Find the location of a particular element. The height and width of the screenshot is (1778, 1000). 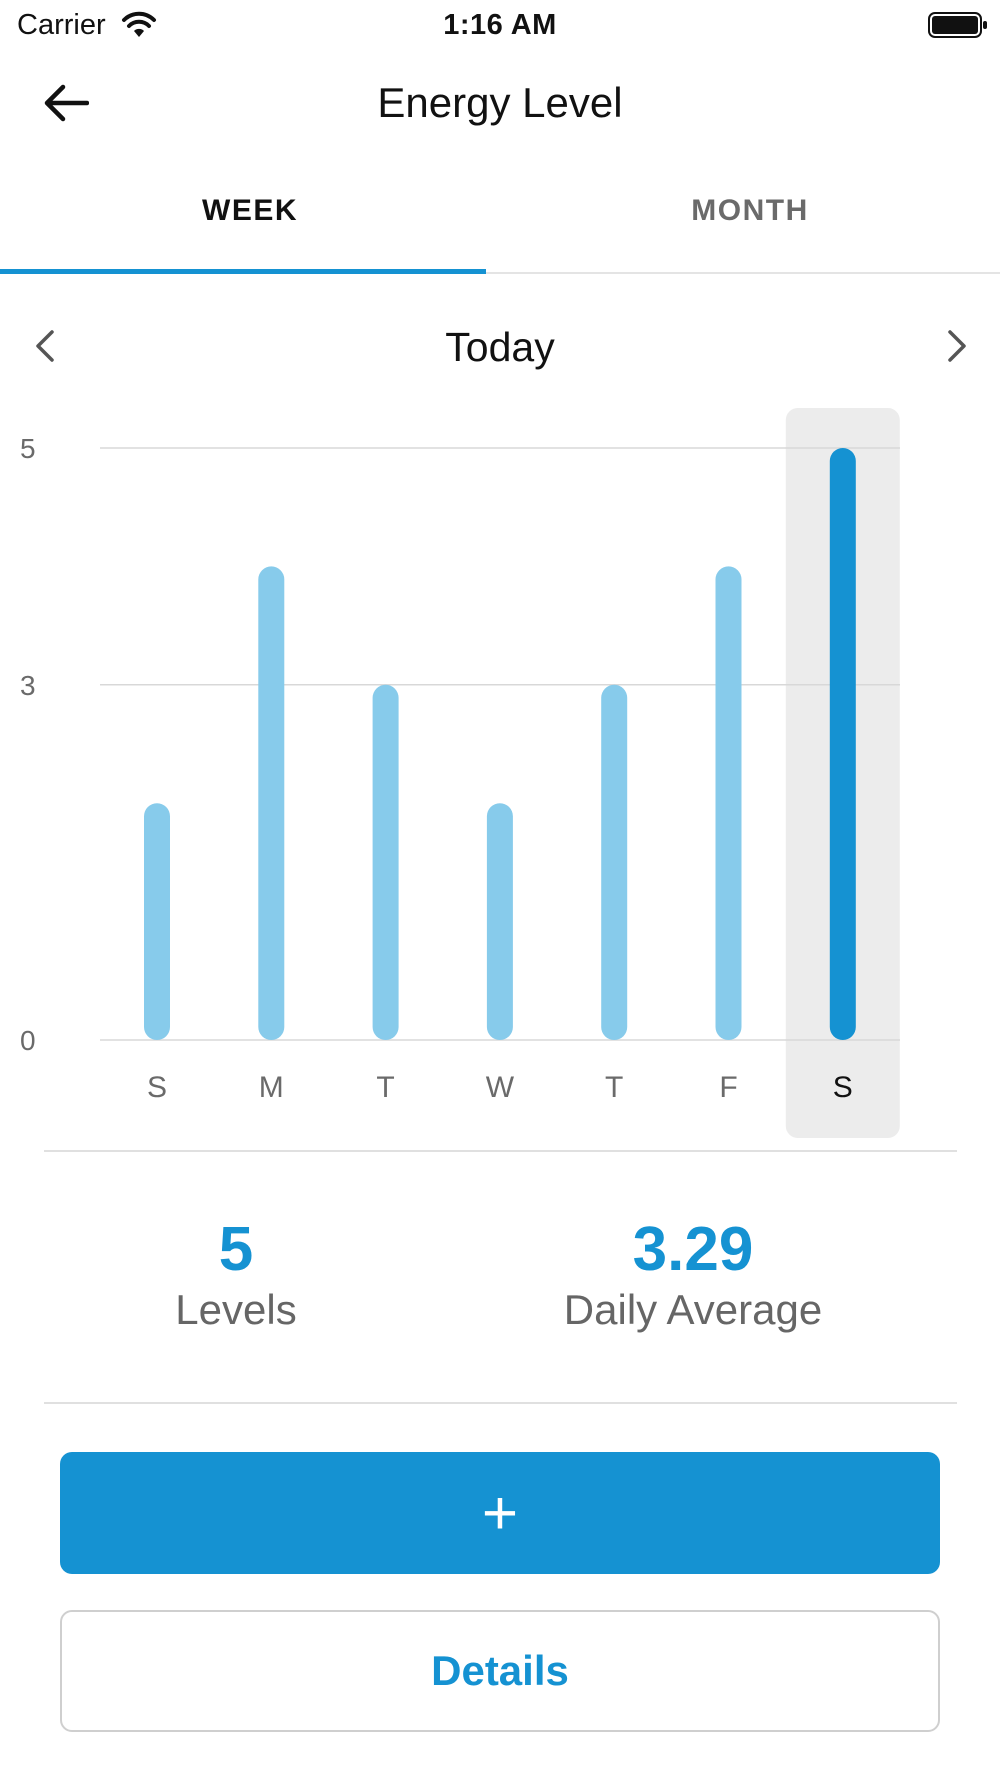

wifi-icon is located at coordinates (139, 27).